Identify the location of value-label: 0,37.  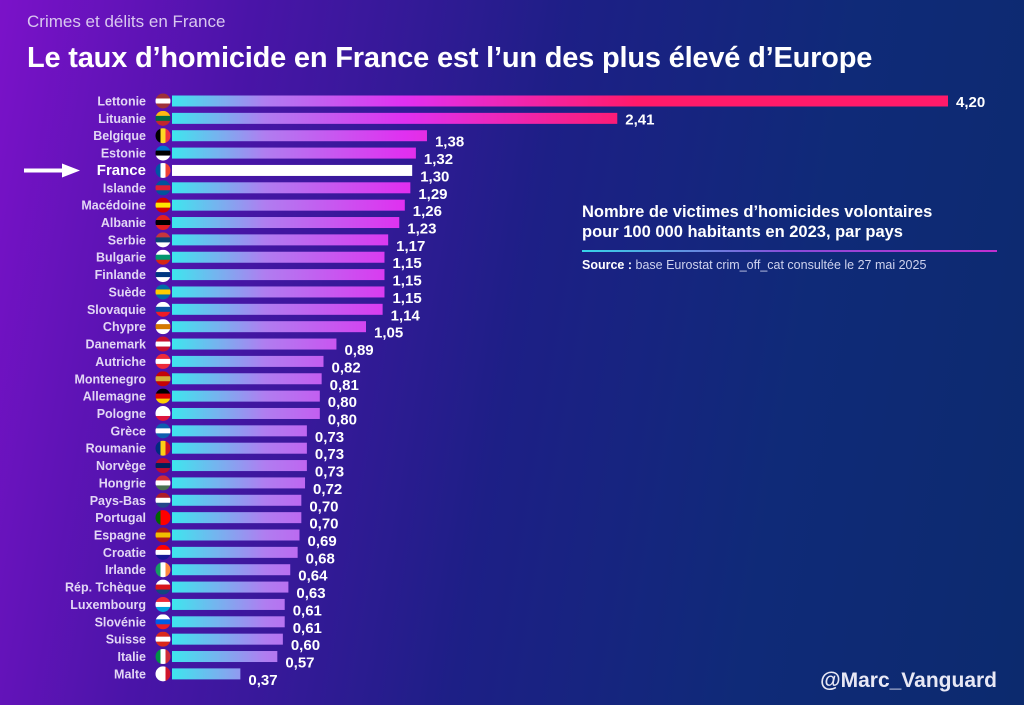
(262, 680).